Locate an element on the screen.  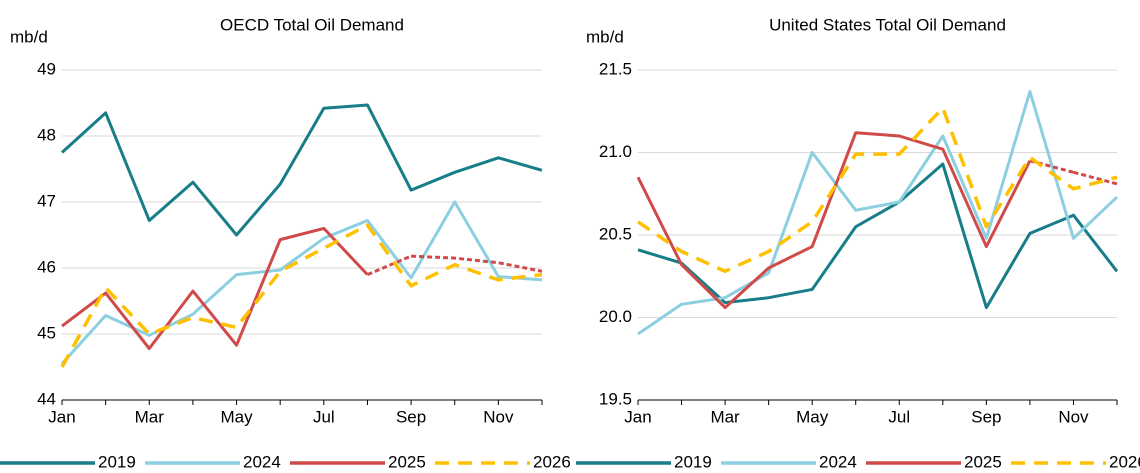
y-tick-label: 49 is located at coordinates (46, 68).